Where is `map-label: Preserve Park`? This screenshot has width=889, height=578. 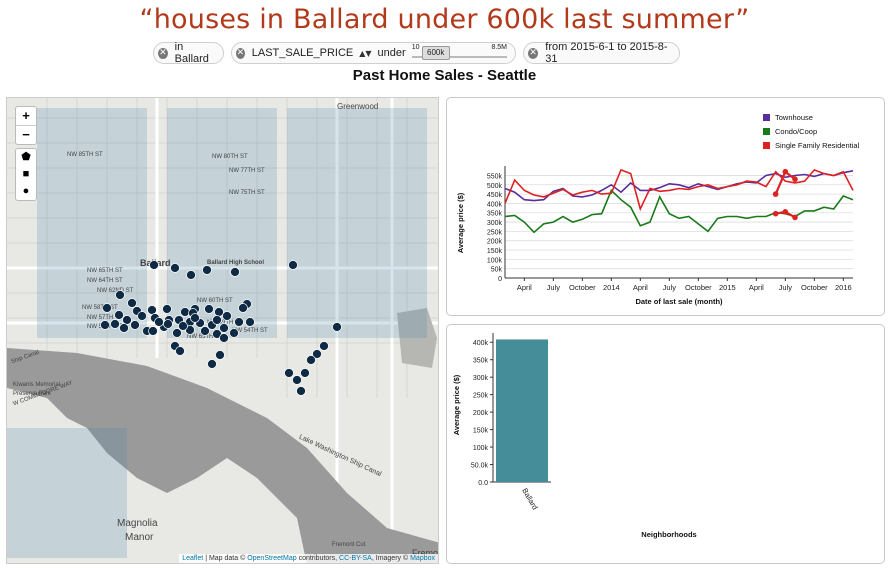 map-label: Preserve Park is located at coordinates (32, 394).